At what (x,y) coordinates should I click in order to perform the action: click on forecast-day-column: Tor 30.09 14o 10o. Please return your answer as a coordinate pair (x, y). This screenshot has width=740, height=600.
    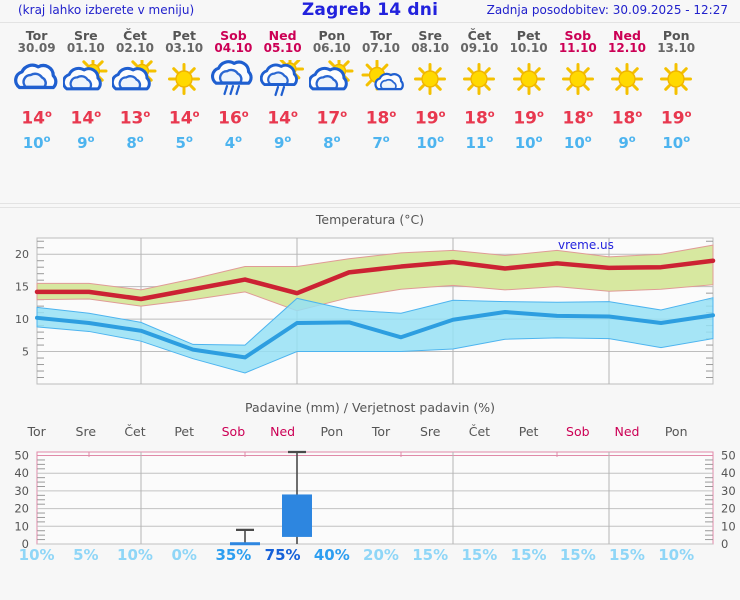
    Looking at the image, I should click on (37, 88).